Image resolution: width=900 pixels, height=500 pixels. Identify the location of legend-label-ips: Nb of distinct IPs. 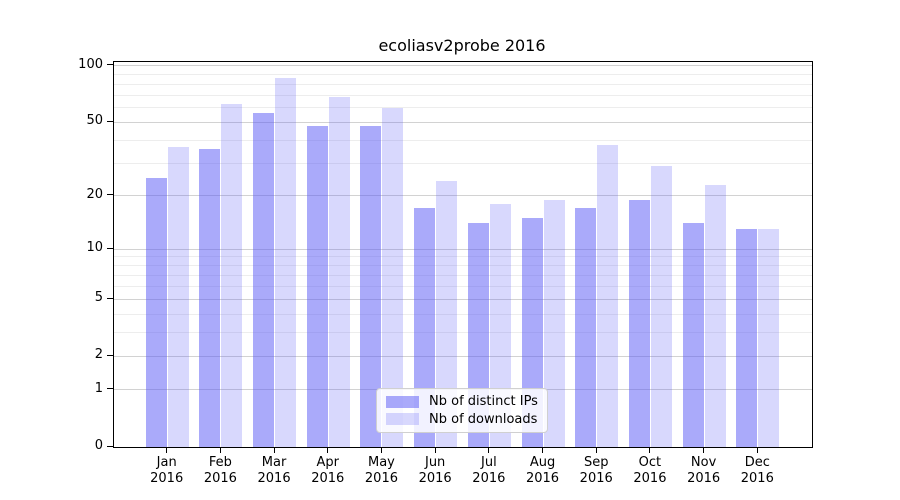
(483, 402).